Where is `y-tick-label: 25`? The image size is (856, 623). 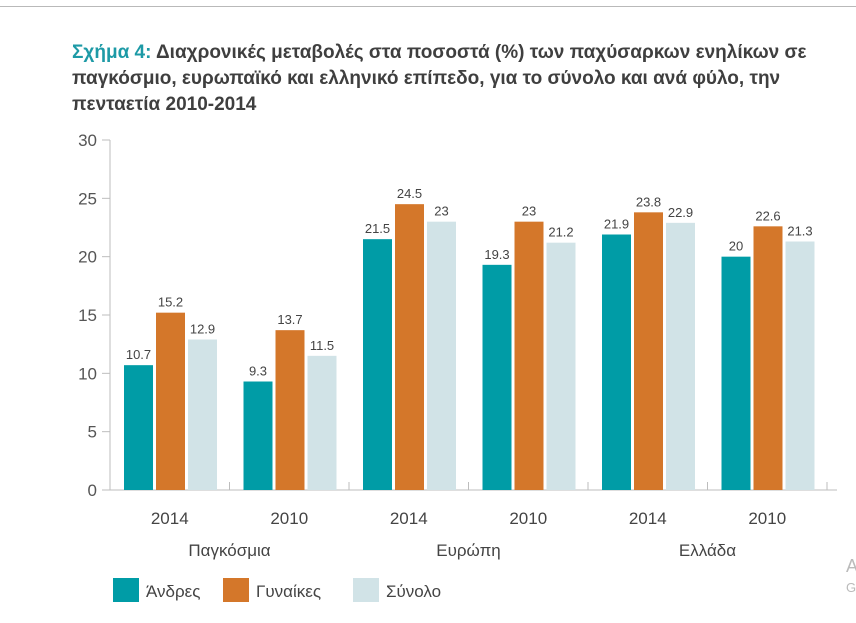
y-tick-label: 25 is located at coordinates (87, 198).